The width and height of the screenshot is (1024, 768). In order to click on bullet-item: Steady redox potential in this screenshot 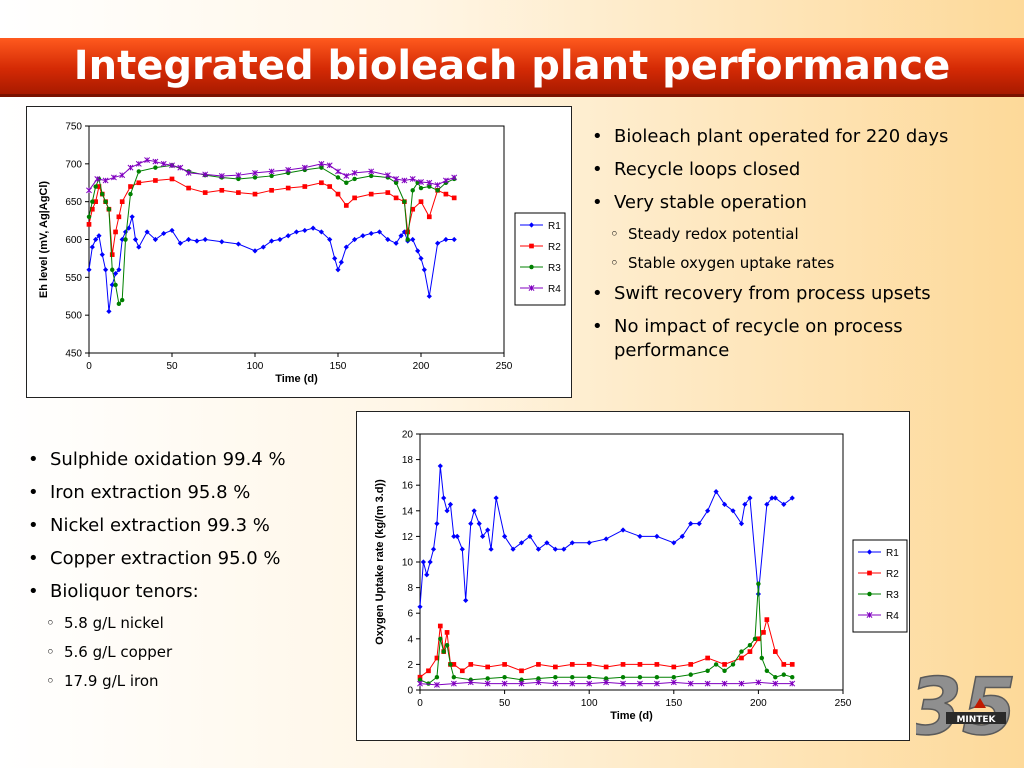, I will do `click(810, 234)`.